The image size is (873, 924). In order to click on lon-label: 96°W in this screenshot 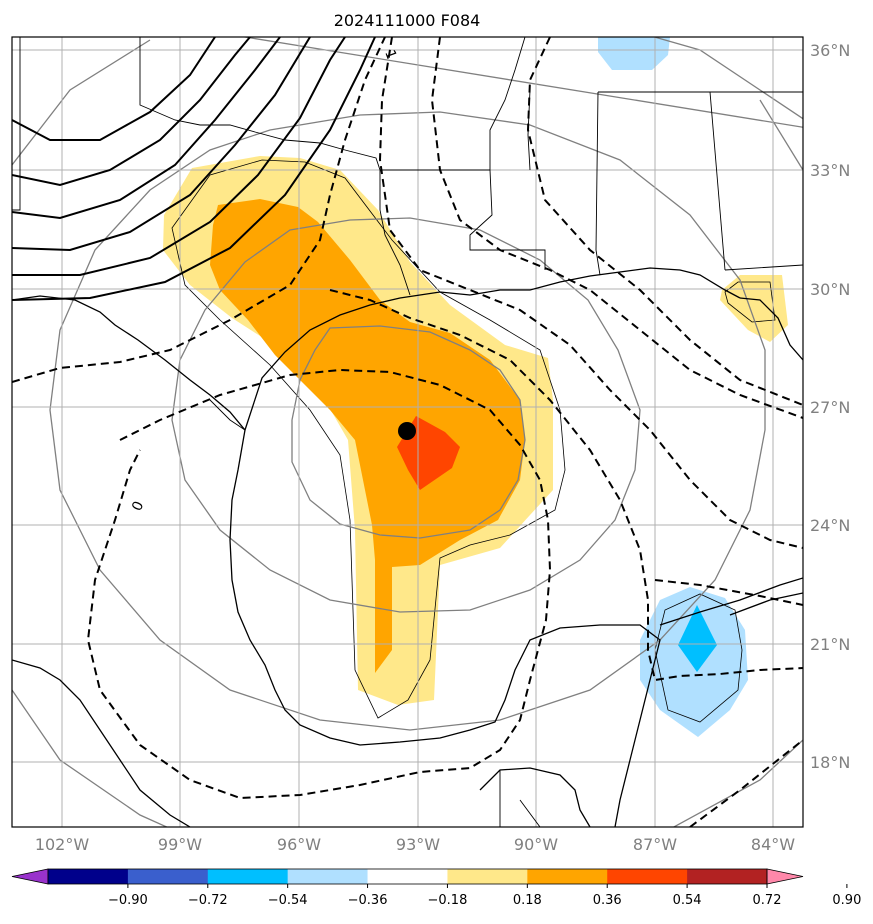, I will do `click(299, 844)`.